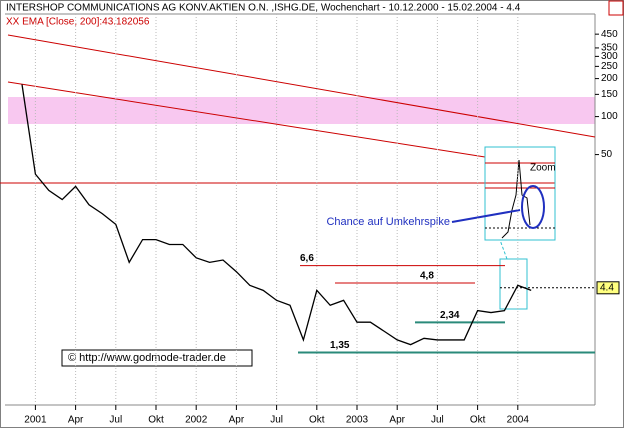  Describe the element at coordinates (609, 34) in the screenshot. I see `y-tick-label: 450` at that location.